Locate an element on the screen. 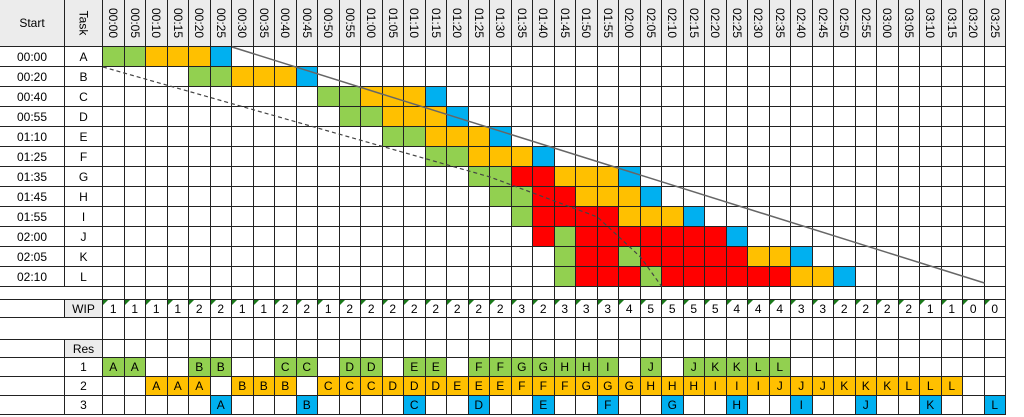 The width and height of the screenshot is (1024, 417). time-header: 03:15 is located at coordinates (952, 23).